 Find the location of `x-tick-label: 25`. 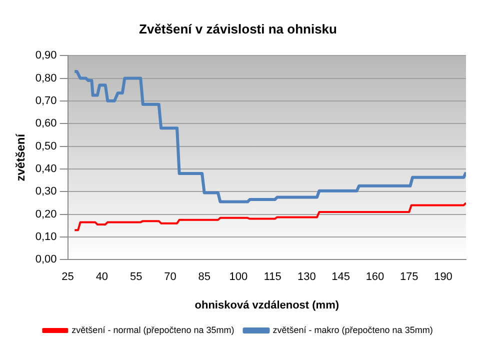

x-tick-label: 25 is located at coordinates (68, 277).